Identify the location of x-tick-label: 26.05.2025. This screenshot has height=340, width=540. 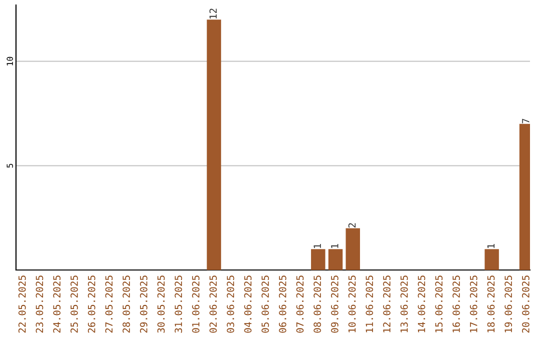
(92, 304).